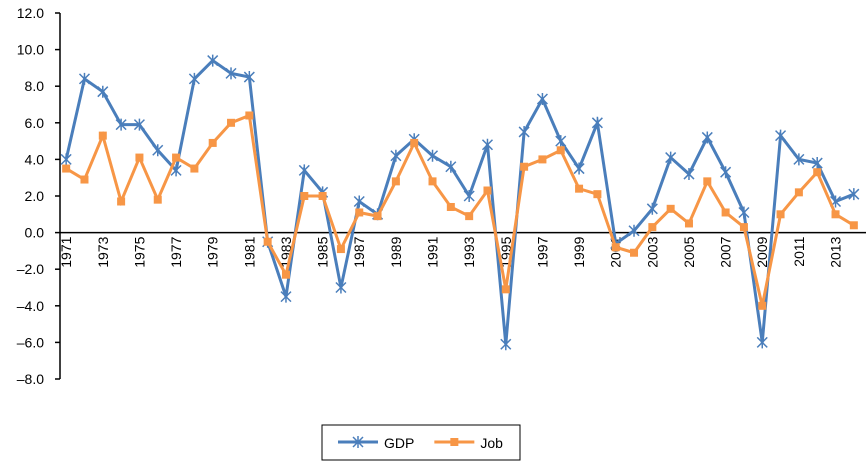 Image resolution: width=866 pixels, height=462 pixels. Describe the element at coordinates (421, 442) in the screenshot. I see `legend-box` at that location.